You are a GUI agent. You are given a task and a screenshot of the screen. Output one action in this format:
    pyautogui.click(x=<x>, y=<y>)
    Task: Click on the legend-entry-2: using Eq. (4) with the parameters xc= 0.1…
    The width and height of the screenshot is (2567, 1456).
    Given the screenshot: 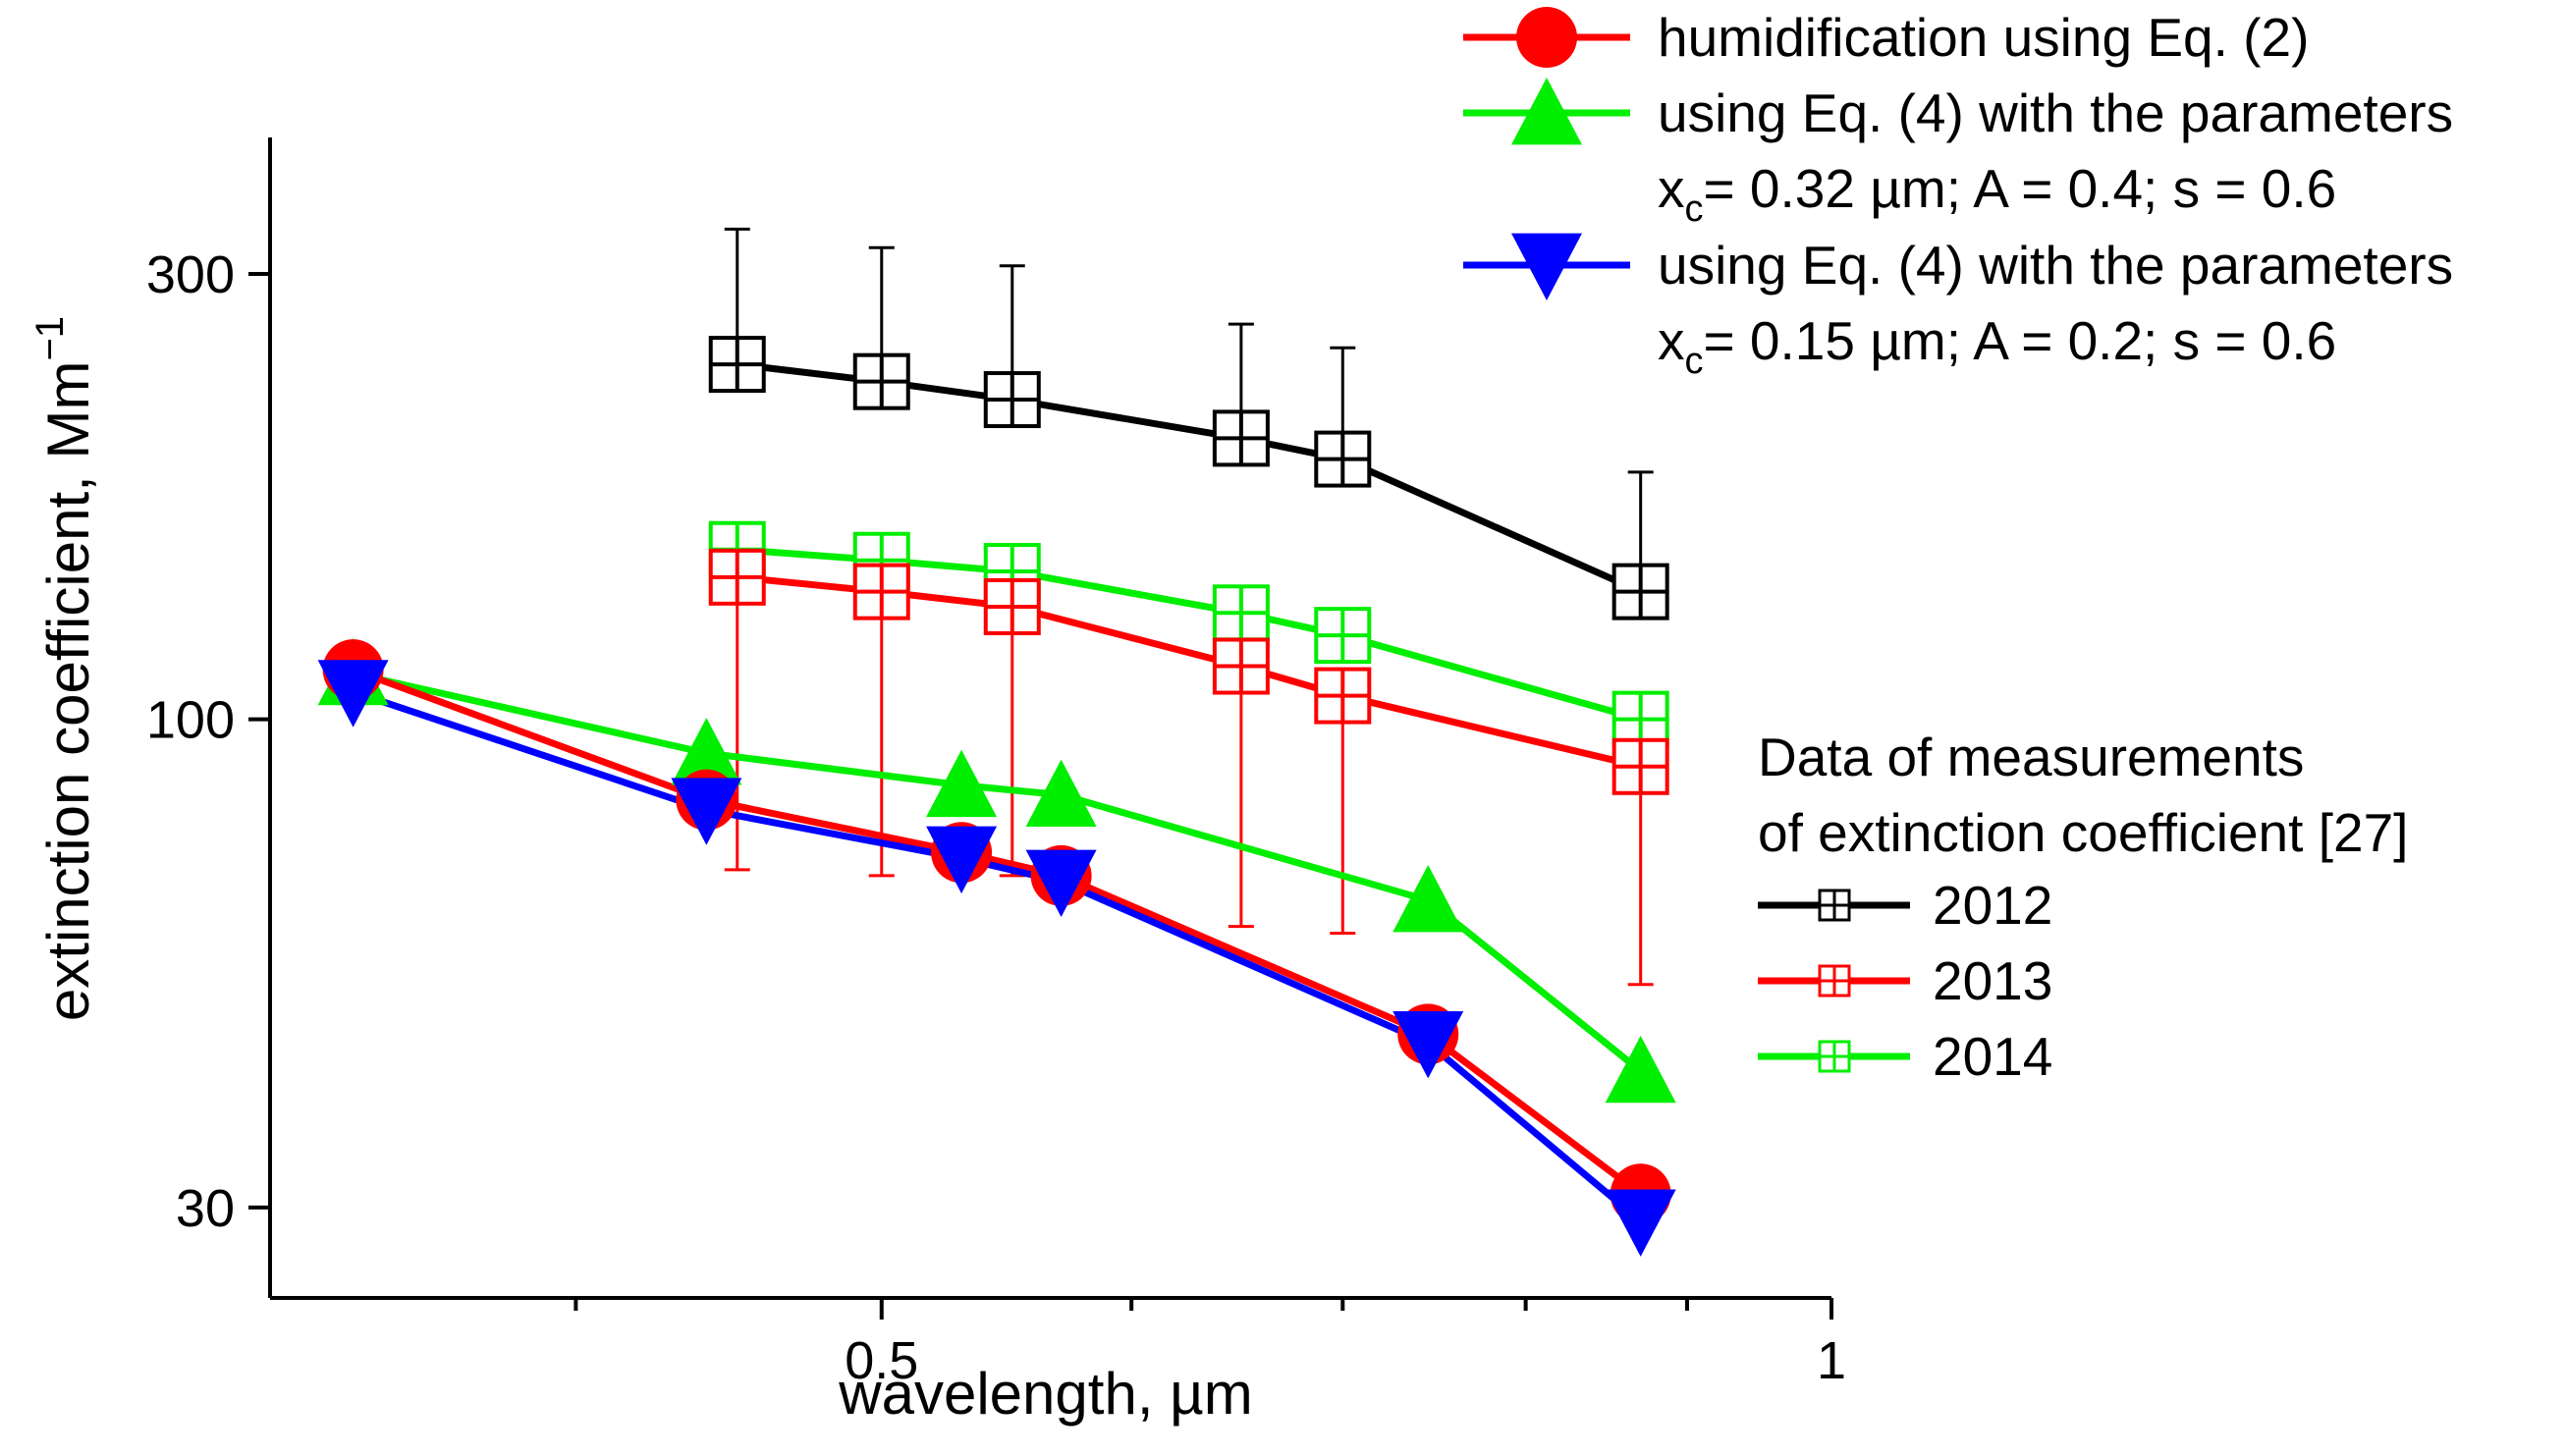 What is the action you would take?
    pyautogui.click(x=1958, y=307)
    